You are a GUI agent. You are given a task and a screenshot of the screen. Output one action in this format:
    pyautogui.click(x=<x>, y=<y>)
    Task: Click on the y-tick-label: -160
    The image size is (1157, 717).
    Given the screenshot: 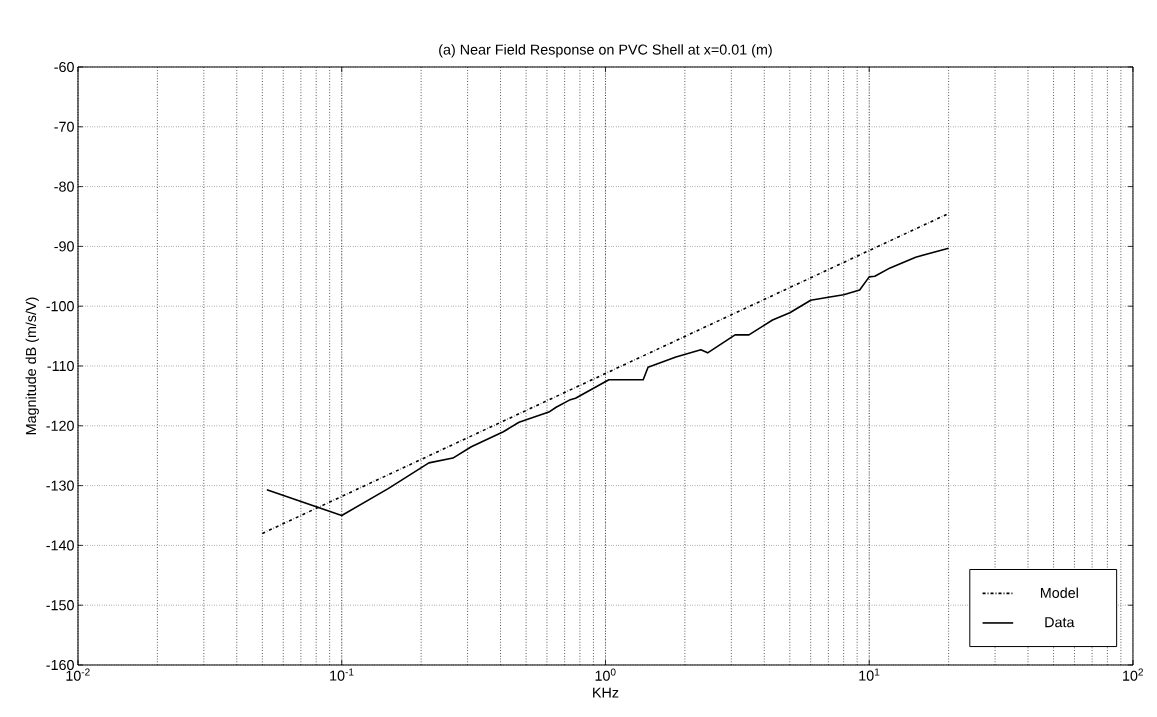 What is the action you would take?
    pyautogui.click(x=60, y=665)
    